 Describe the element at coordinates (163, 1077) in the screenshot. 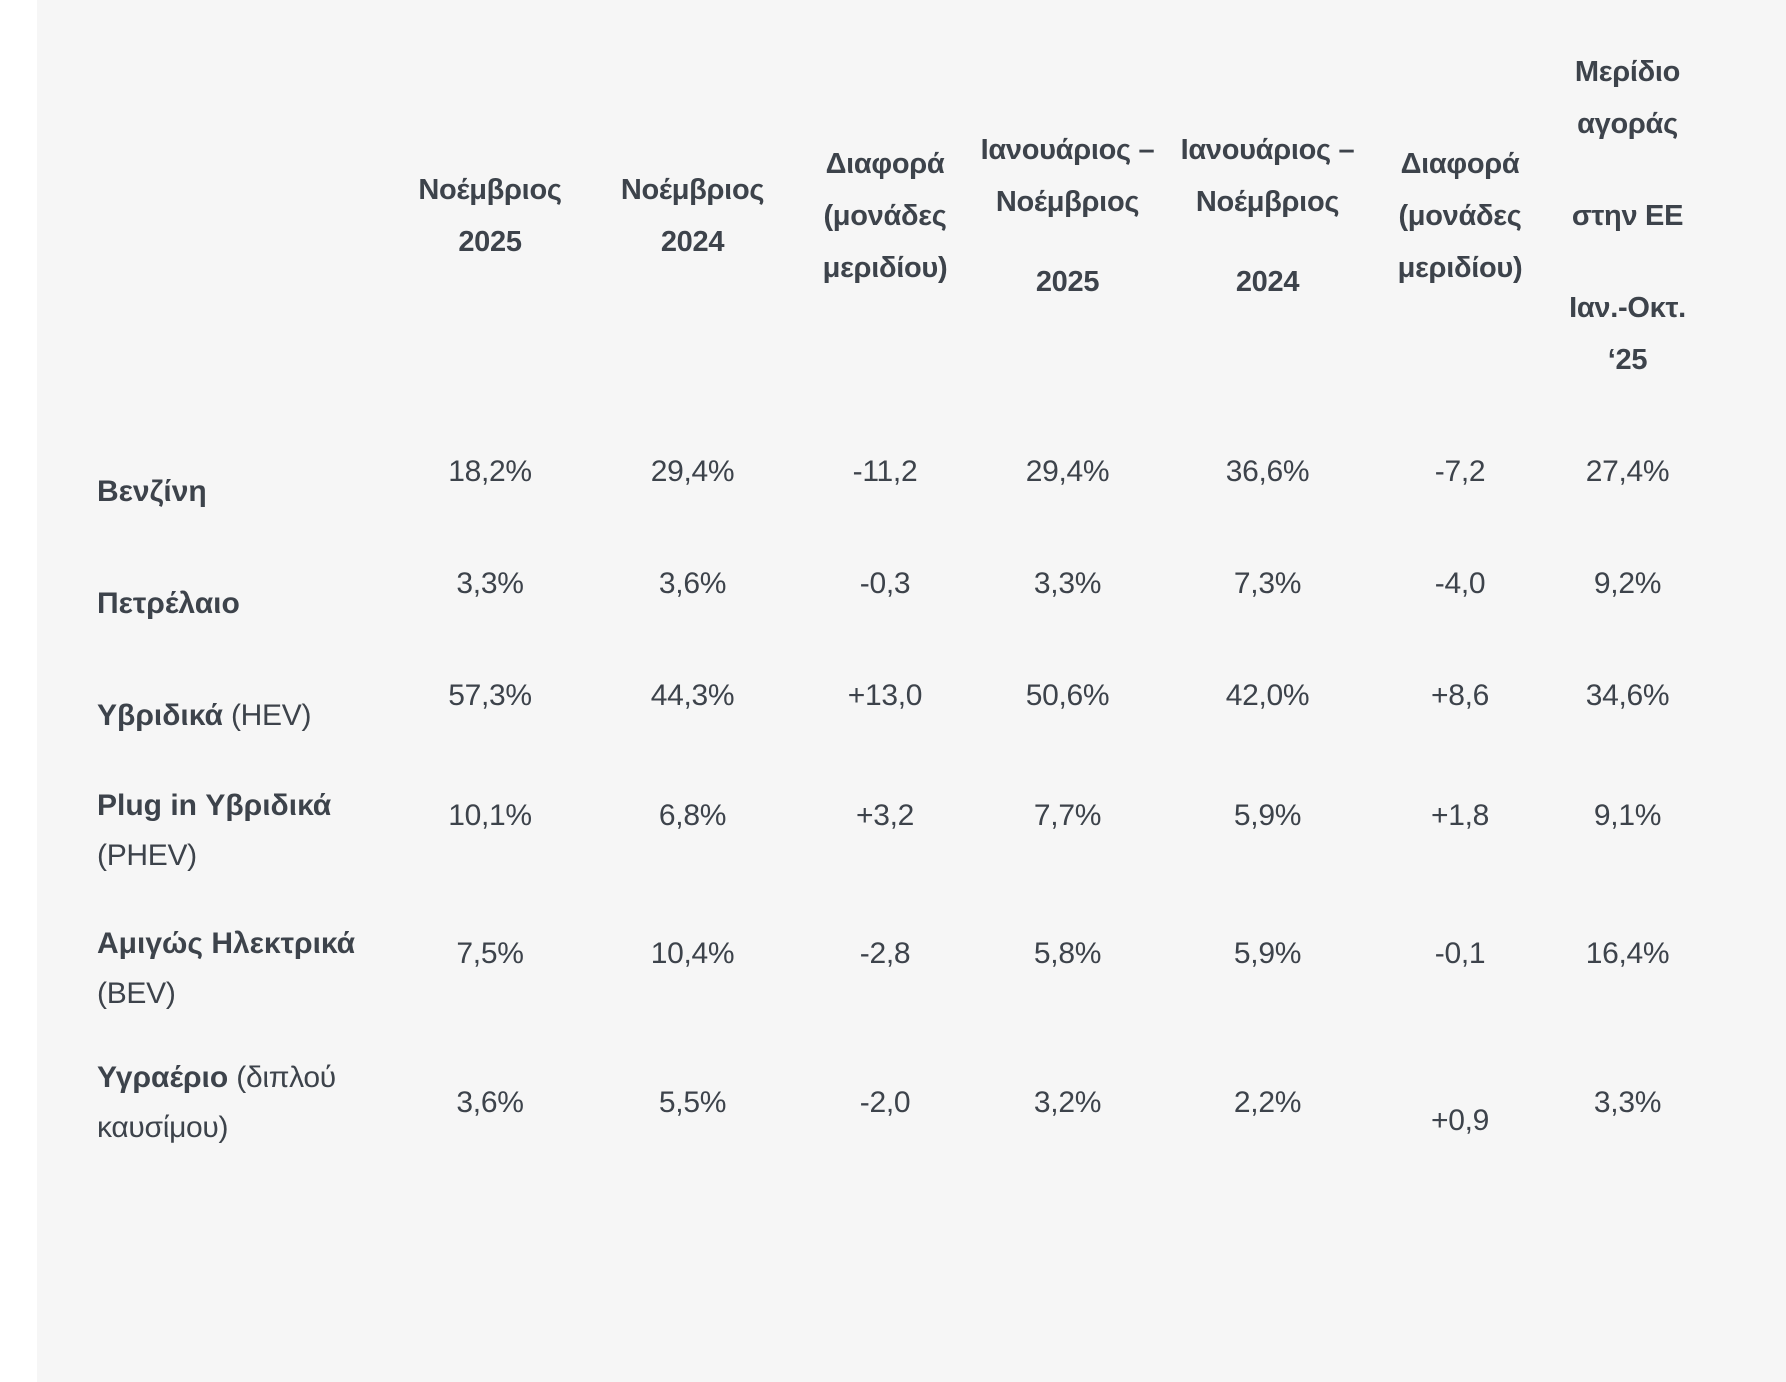

I see `fuel-name: Υγραέριο` at that location.